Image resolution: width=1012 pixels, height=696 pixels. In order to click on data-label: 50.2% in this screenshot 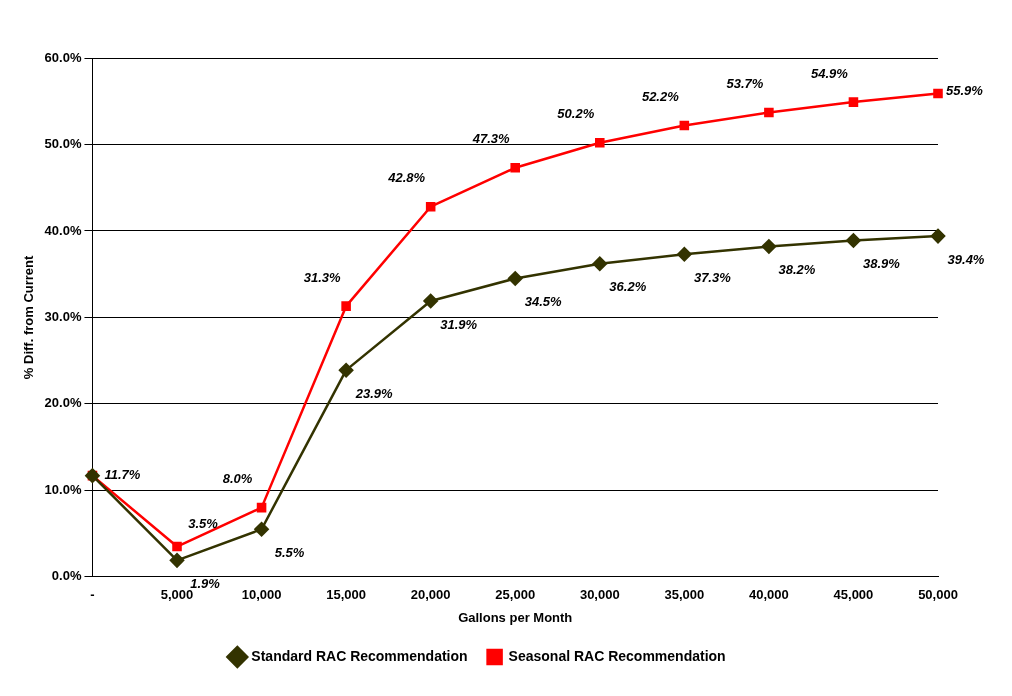, I will do `click(576, 114)`.